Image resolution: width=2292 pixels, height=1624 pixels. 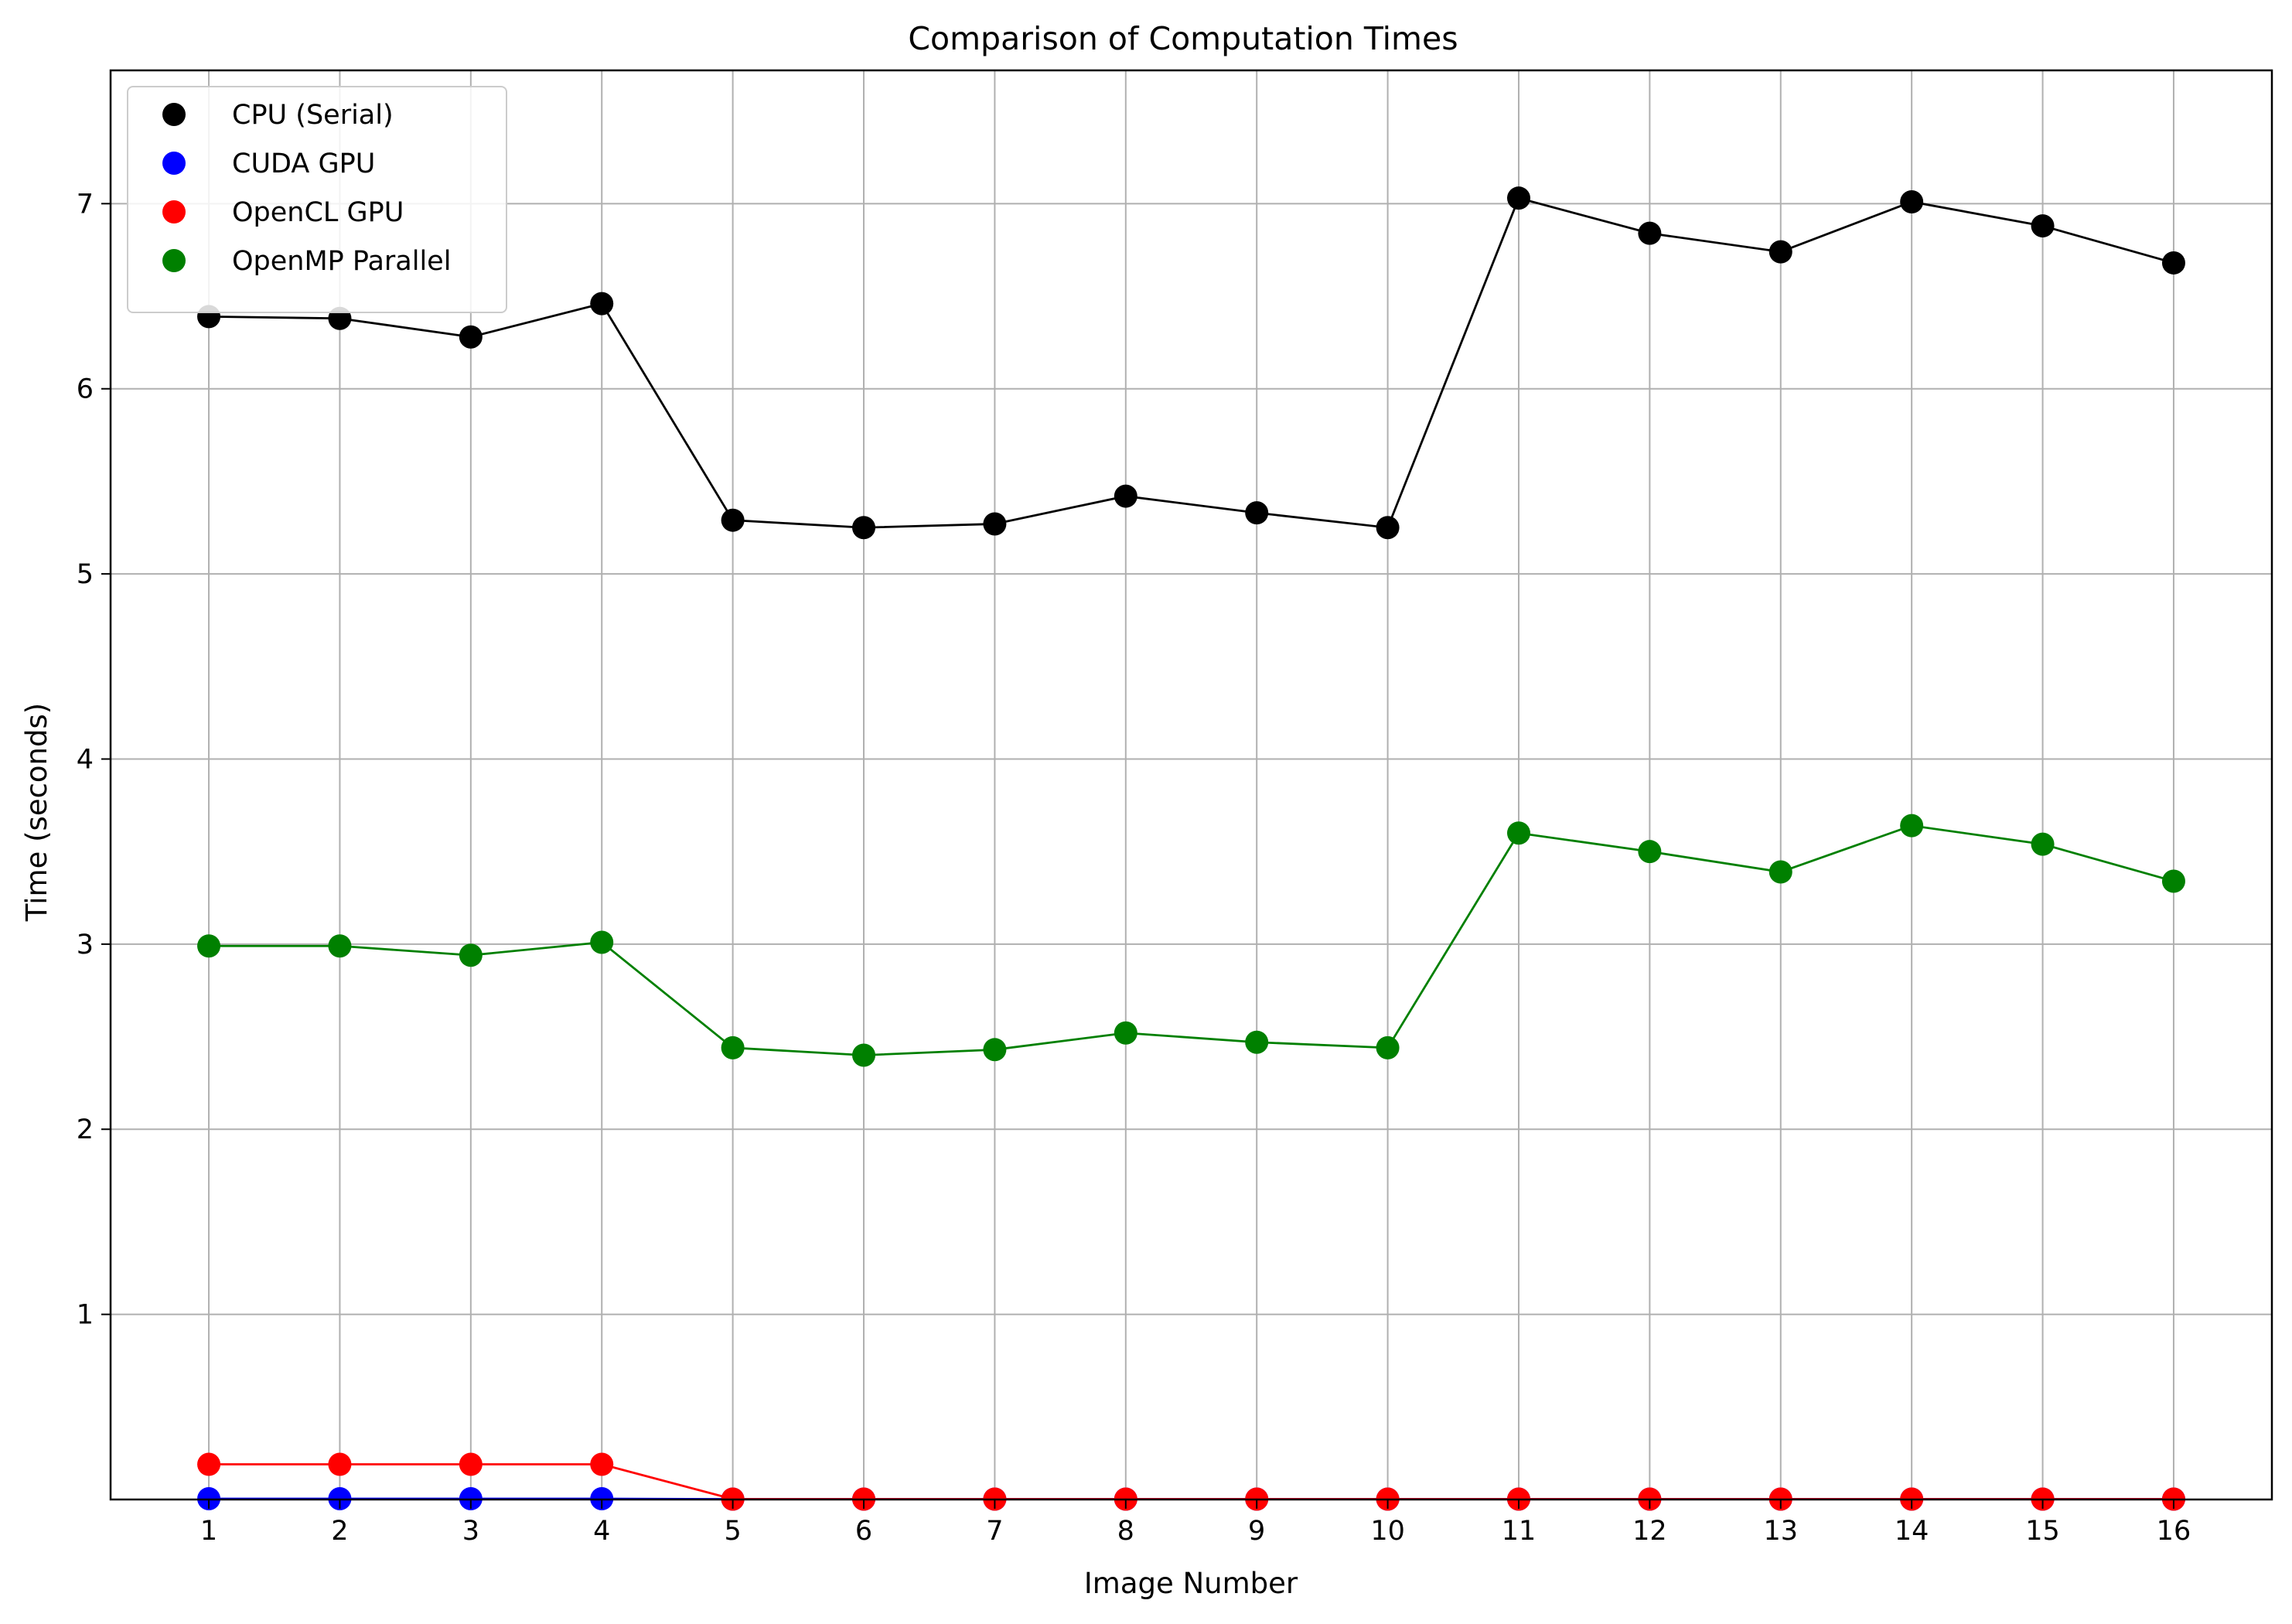 What do you see at coordinates (864, 1531) in the screenshot?
I see `x-tick-label: 6` at bounding box center [864, 1531].